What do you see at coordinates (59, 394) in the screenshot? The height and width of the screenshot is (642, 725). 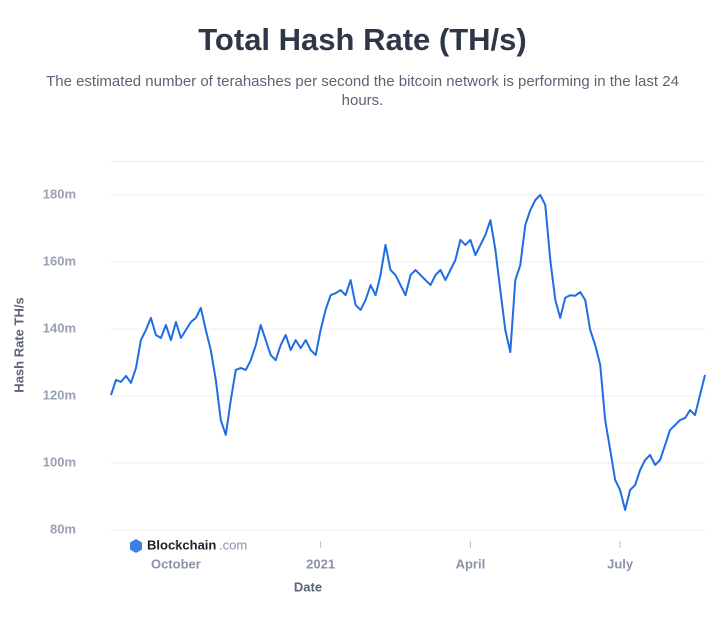 I see `y-tick-label: 120m` at bounding box center [59, 394].